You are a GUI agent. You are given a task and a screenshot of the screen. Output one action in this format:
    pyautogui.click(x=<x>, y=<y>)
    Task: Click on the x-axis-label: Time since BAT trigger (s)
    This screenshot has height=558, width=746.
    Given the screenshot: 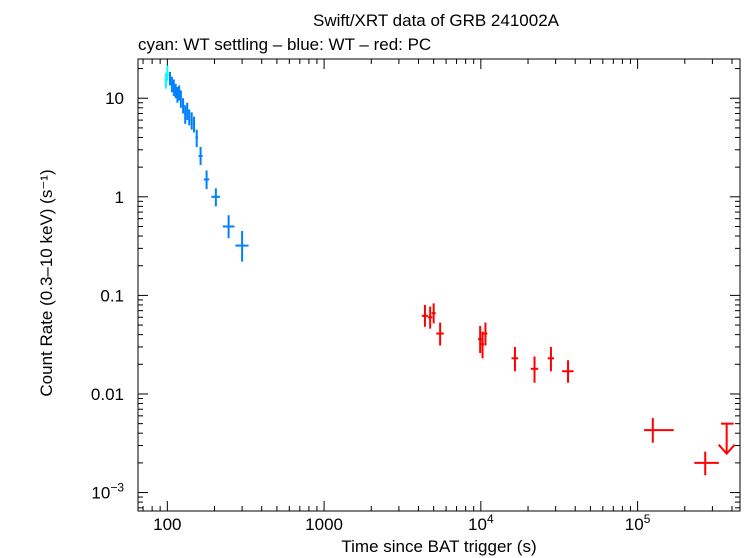 What is the action you would take?
    pyautogui.click(x=438, y=546)
    